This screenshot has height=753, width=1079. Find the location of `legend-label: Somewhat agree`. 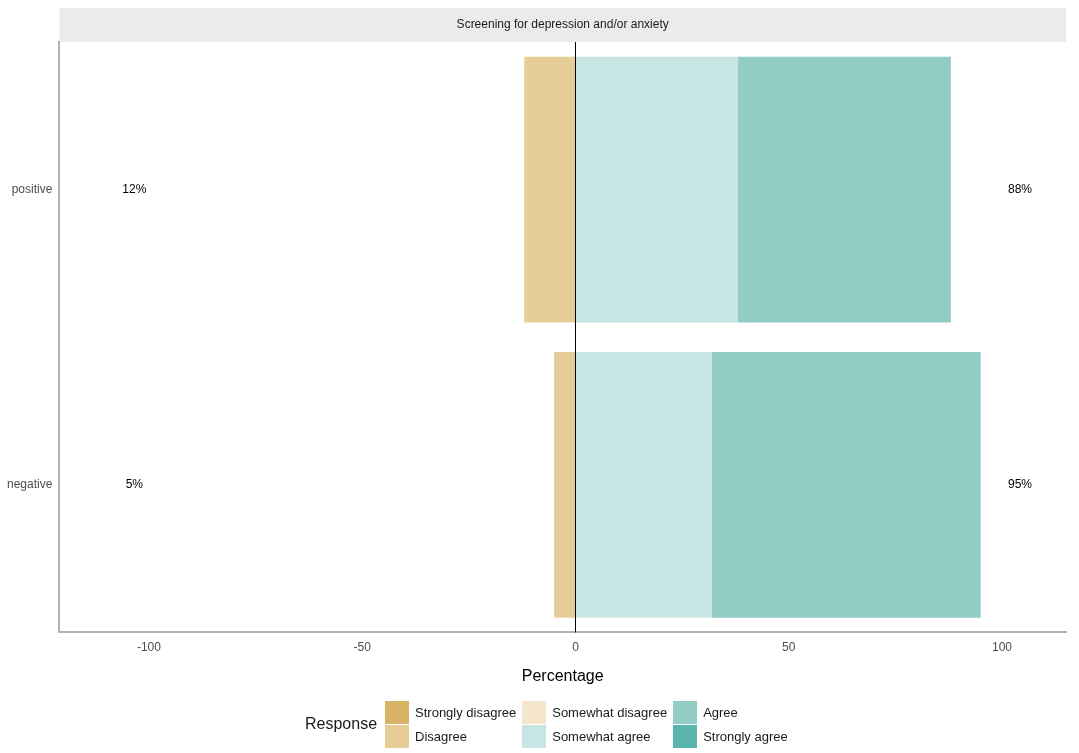

legend-label: Somewhat agree is located at coordinates (601, 736).